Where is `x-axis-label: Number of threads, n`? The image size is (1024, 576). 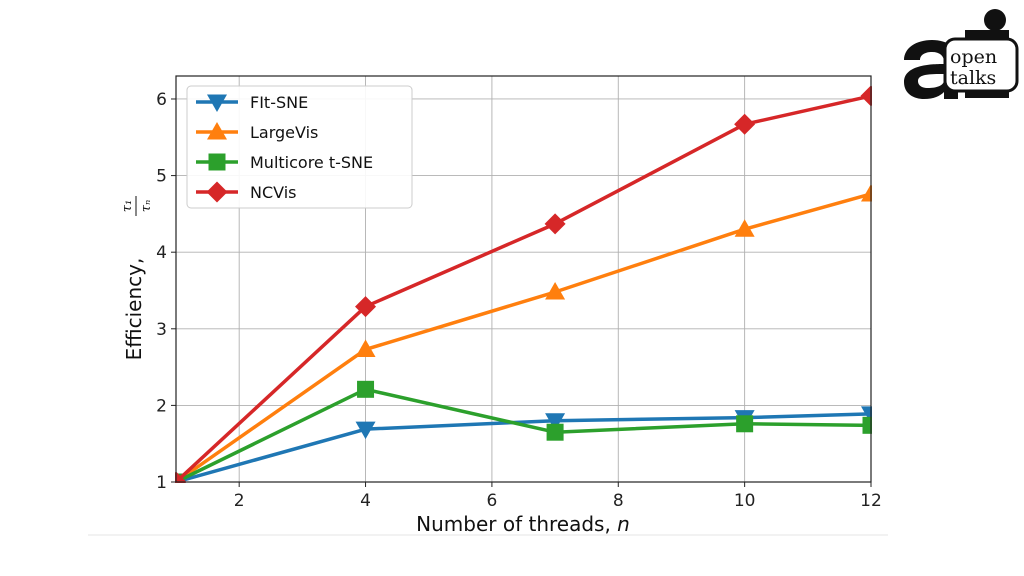
x-axis-label: Number of threads, n is located at coordinates (523, 524).